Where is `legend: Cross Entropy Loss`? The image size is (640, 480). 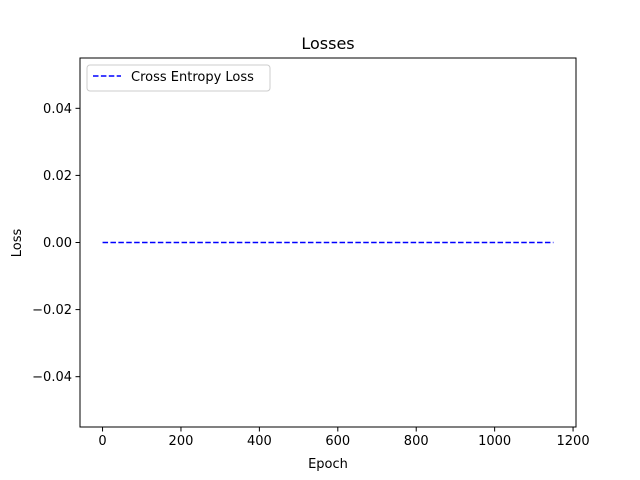
legend: Cross Entropy Loss is located at coordinates (178, 78).